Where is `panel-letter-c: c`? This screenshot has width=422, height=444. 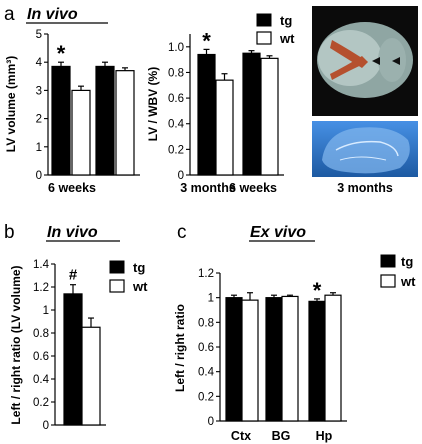
panel-letter-c: c is located at coordinates (182, 232).